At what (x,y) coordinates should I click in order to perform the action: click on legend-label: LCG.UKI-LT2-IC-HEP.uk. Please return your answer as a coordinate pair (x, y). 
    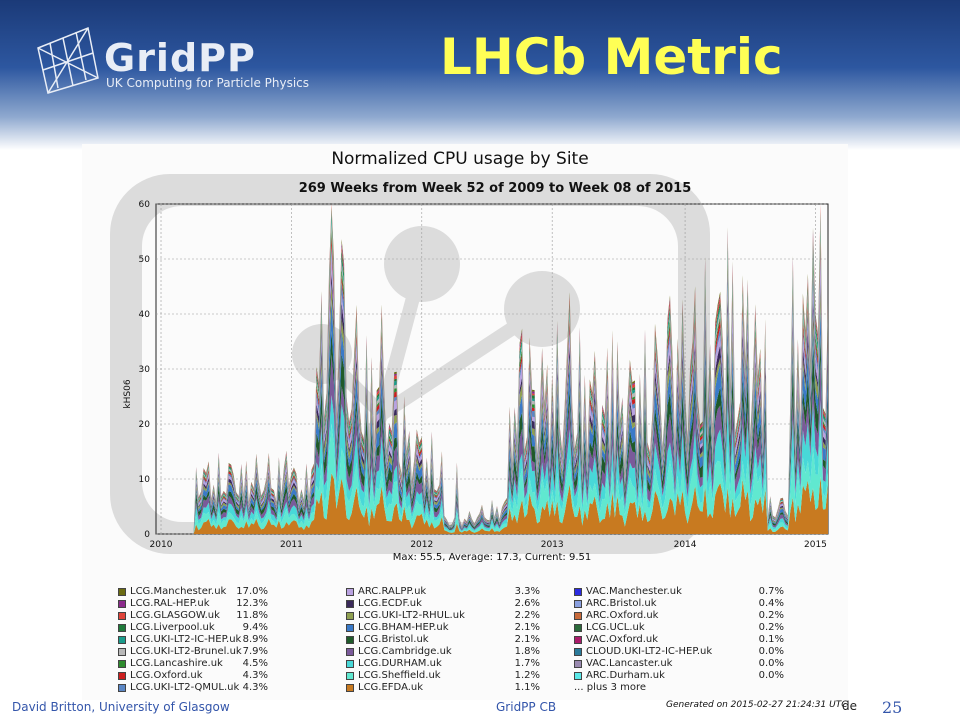
    Looking at the image, I should click on (186, 639).